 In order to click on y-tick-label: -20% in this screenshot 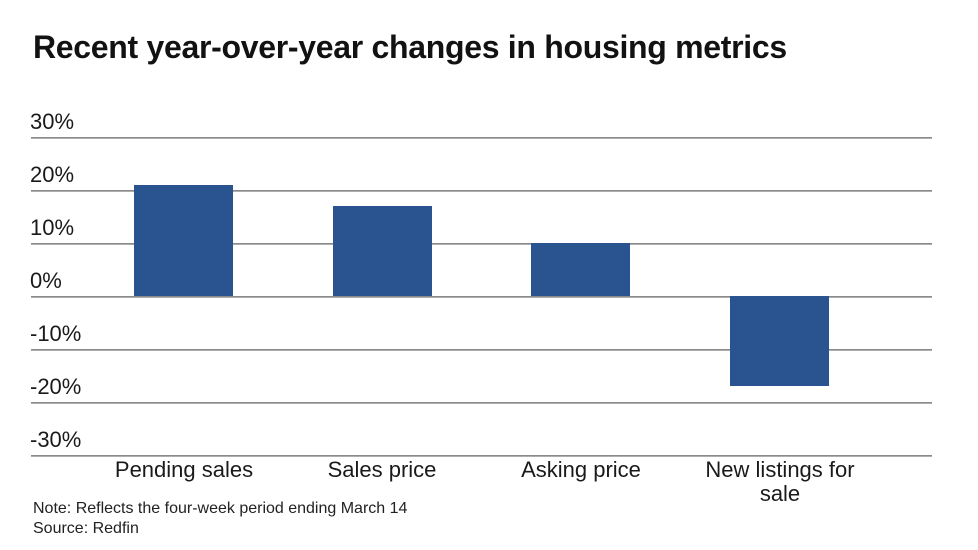, I will do `click(56, 386)`.